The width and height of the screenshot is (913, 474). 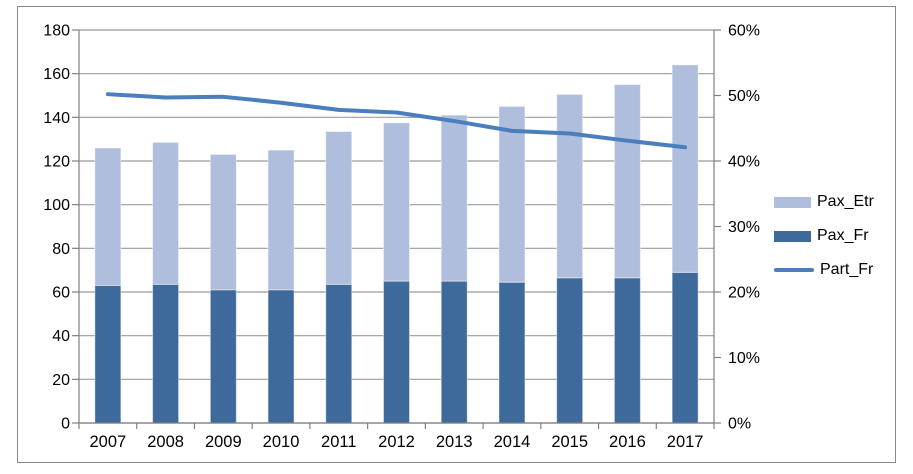 I want to click on x-axis-label-2012: 2012, so click(x=396, y=442).